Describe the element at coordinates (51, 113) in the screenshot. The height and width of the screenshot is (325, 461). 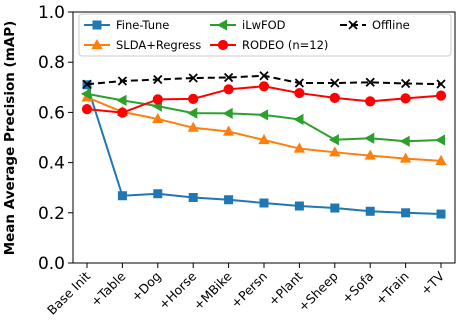
I see `y-tick-label: 0.6` at that location.